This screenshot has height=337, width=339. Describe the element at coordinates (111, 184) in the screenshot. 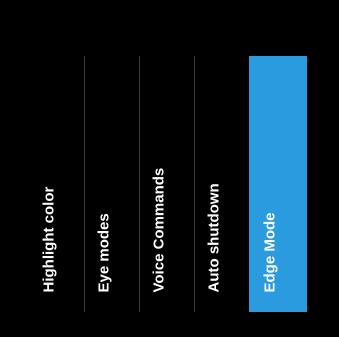

I see `menu-item-eye-modes: Eye modes` at that location.